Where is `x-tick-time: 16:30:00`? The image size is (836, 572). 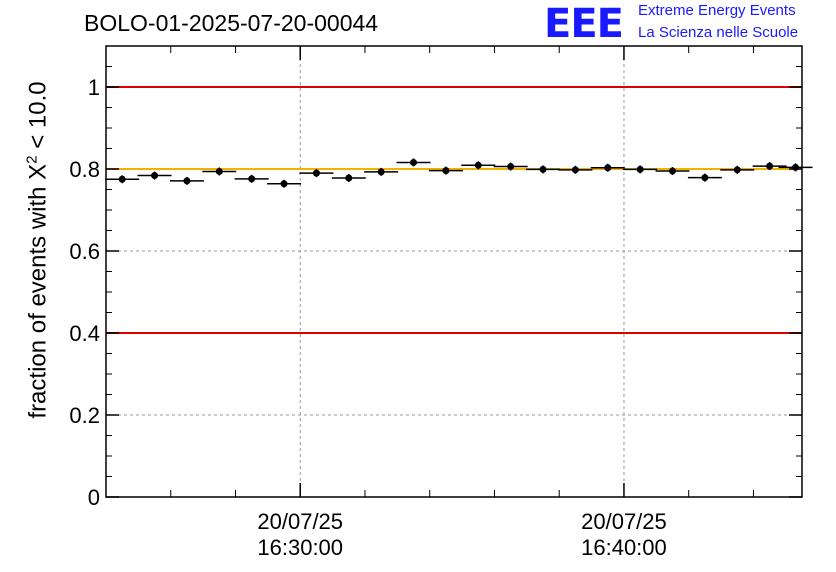 x-tick-time: 16:30:00 is located at coordinates (300, 547).